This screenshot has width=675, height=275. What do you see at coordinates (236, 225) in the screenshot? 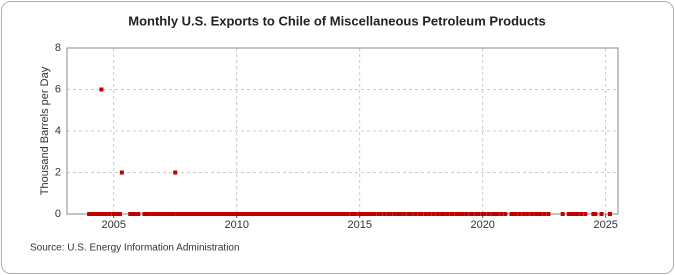
I see `x-tick-label: 2010` at bounding box center [236, 225].